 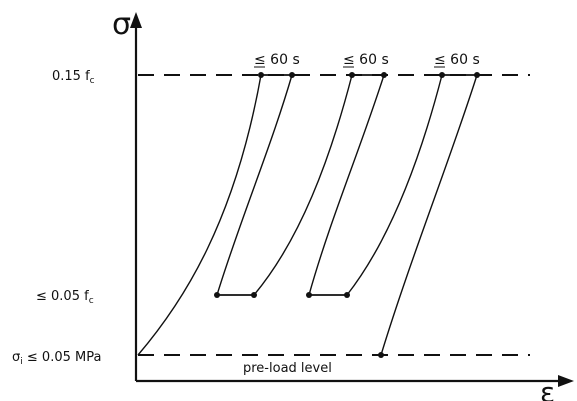 What do you see at coordinates (287, 368) in the screenshot?
I see `preload-level-text: pre-load level` at bounding box center [287, 368].